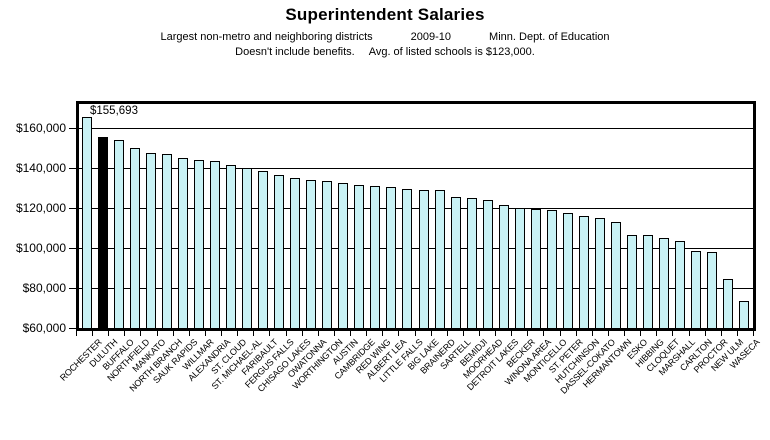 The height and width of the screenshot is (440, 770). What do you see at coordinates (549, 37) in the screenshot?
I see `subtitle-source: Minn. Dept. of Education` at bounding box center [549, 37].